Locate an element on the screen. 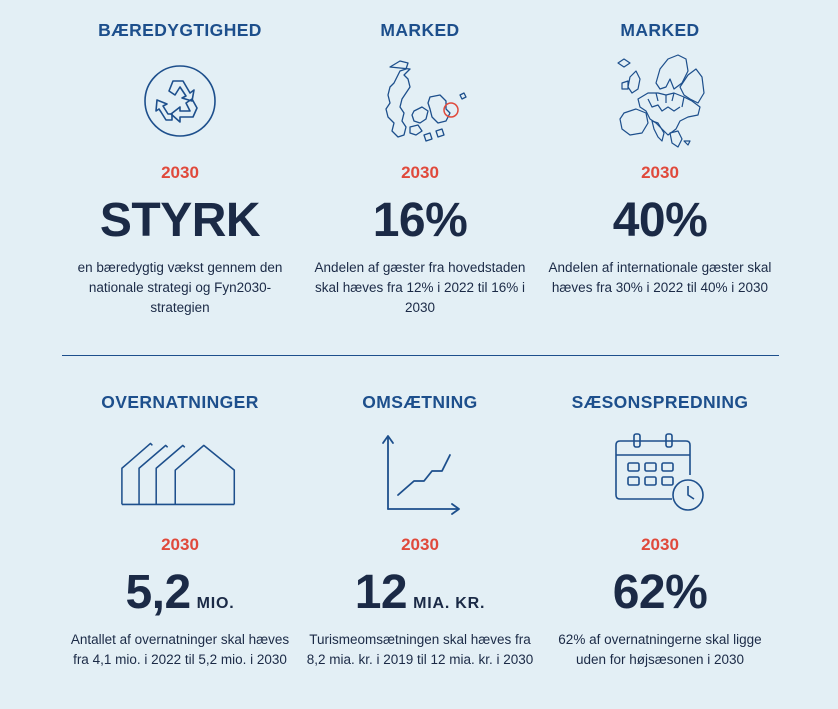 The width and height of the screenshot is (838, 709). block-heading: OMSÆTNING is located at coordinates (419, 402).